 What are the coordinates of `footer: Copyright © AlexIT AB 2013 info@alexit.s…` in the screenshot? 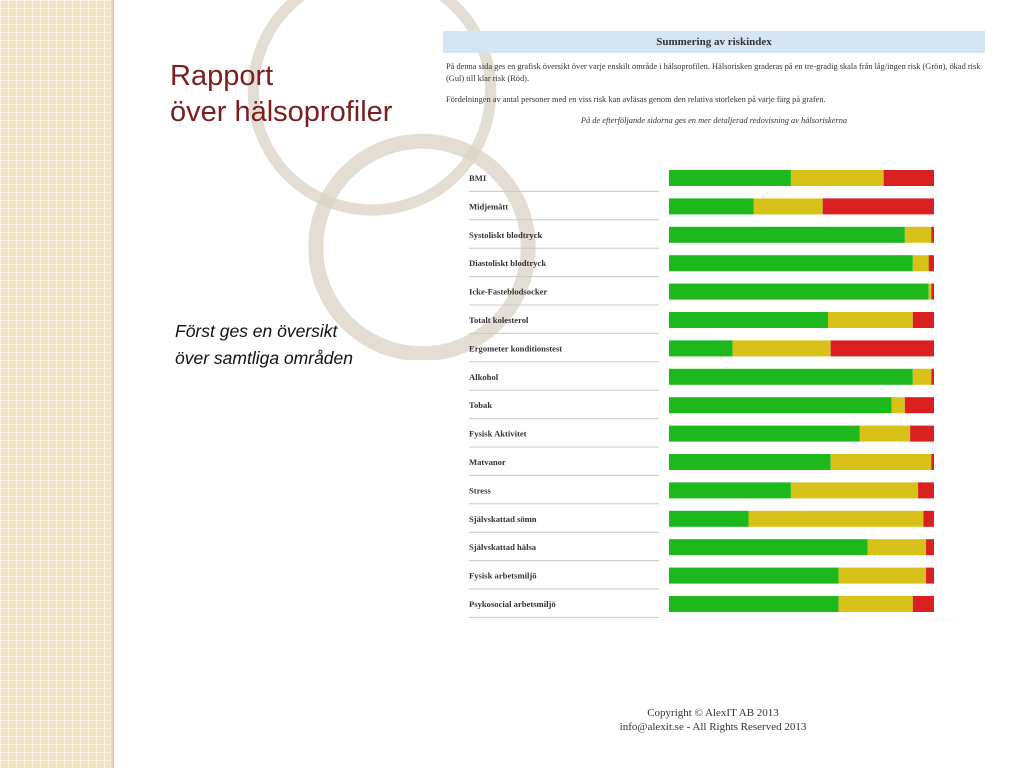 It's located at (713, 720).